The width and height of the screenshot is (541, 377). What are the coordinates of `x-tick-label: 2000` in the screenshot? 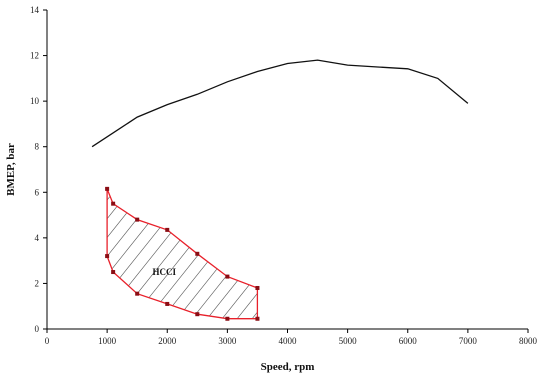 It's located at (167, 341).